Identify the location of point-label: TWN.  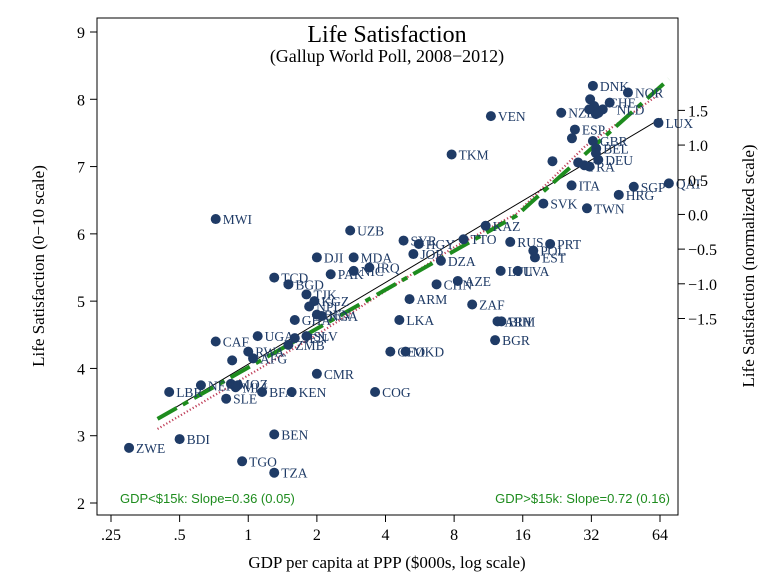
(609, 208).